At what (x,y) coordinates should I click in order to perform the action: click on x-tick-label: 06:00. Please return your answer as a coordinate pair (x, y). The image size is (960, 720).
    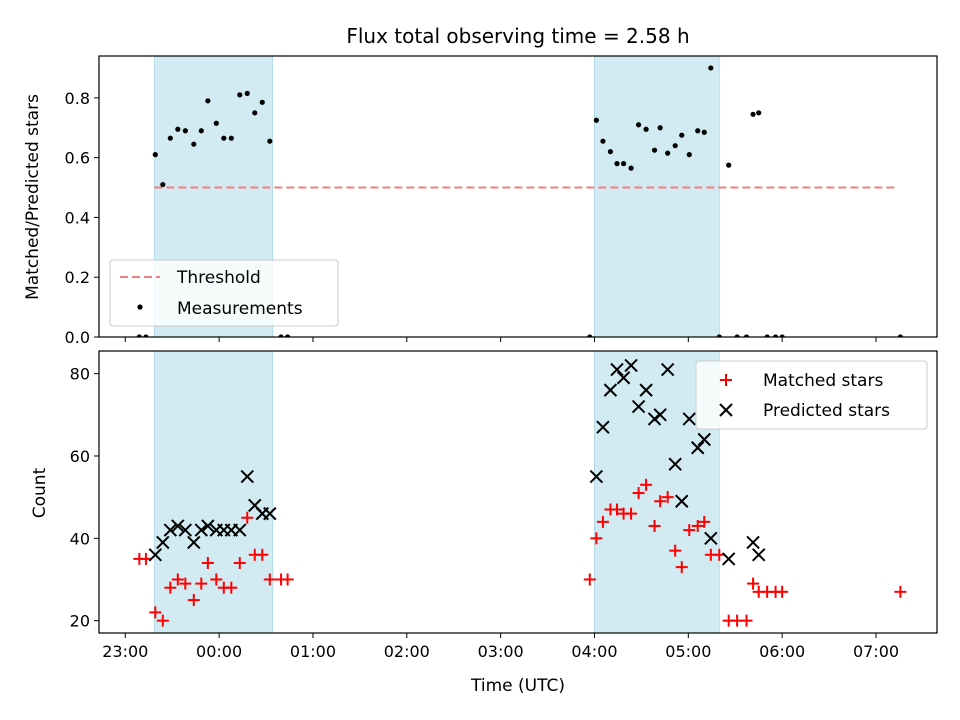
    Looking at the image, I should click on (782, 651).